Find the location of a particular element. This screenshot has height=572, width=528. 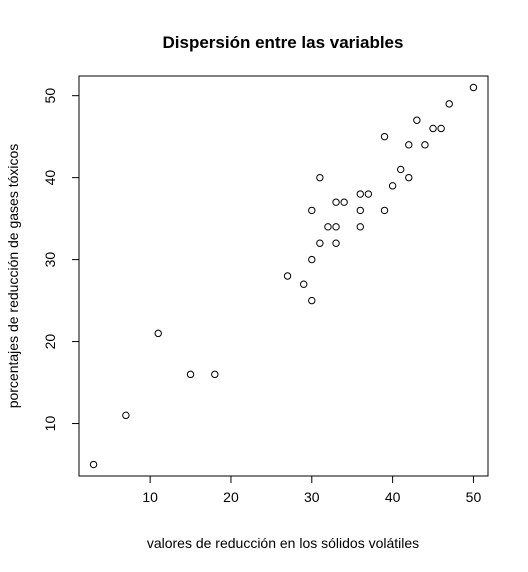

x-tick-label: 20 is located at coordinates (231, 497).